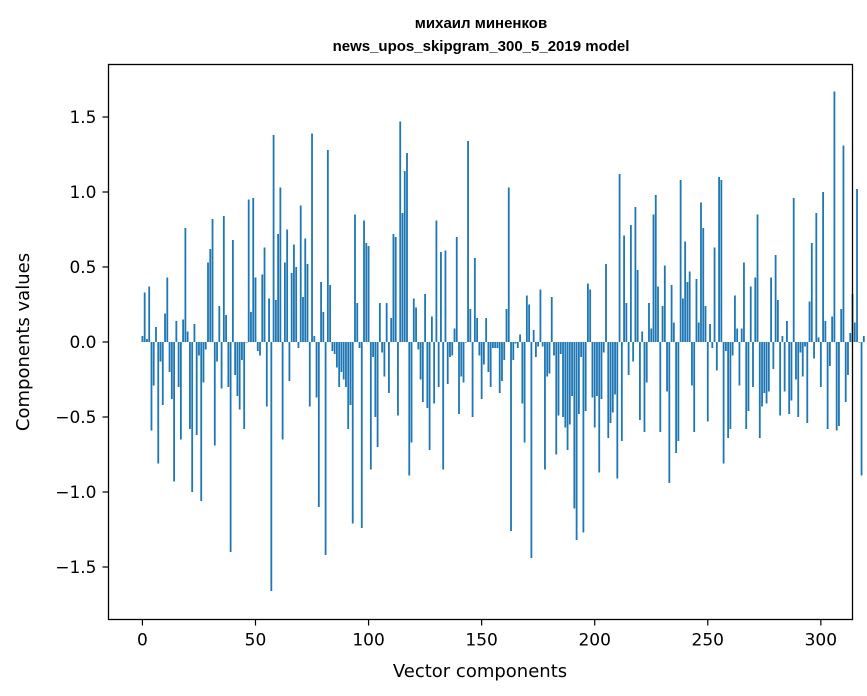  Describe the element at coordinates (368, 641) in the screenshot. I see `x-tick-label: 100` at that location.